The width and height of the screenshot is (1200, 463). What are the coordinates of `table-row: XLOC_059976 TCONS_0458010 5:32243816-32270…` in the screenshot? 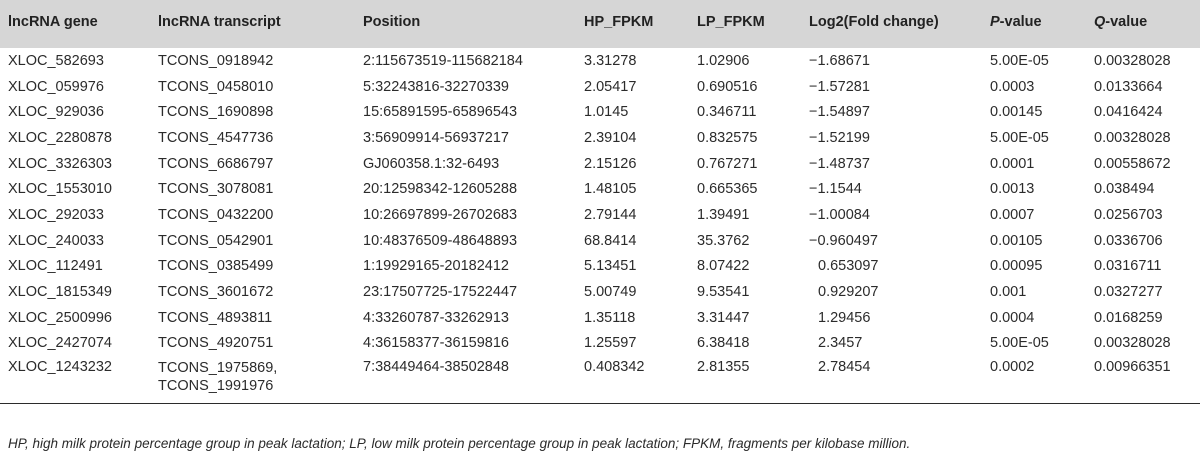 It's located at (600, 87).